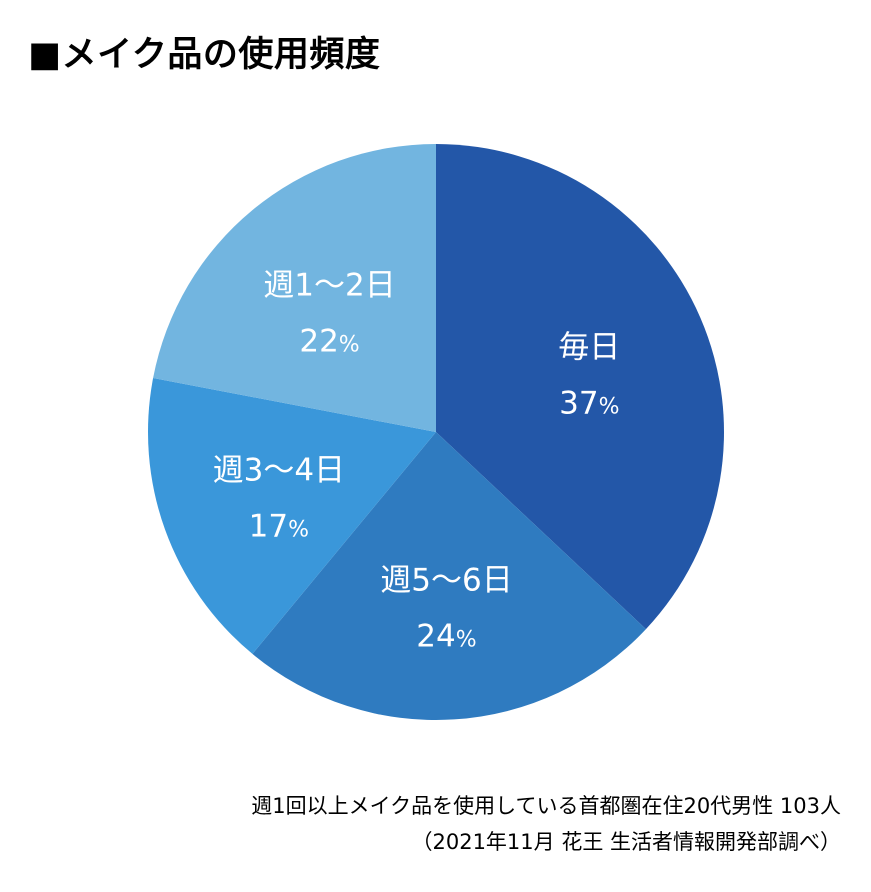 This screenshot has height=892, width=871. What do you see at coordinates (329, 285) in the screenshot?
I see `slice-category-label: 週1〜2日` at bounding box center [329, 285].